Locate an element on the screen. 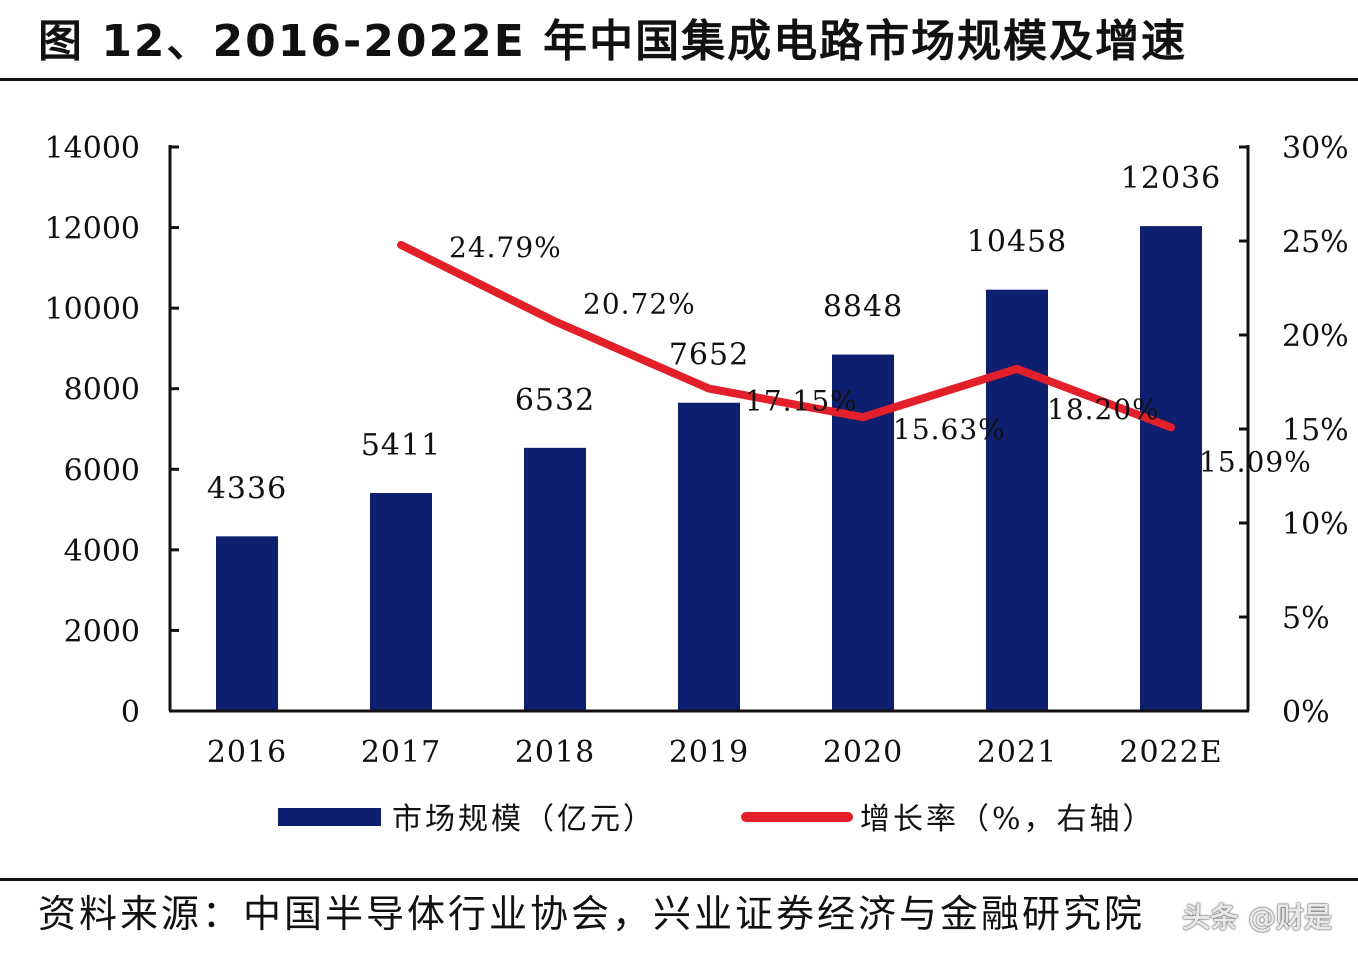 Image resolution: width=1358 pixels, height=960 pixels. bar-value-label: 8848 is located at coordinates (863, 307).